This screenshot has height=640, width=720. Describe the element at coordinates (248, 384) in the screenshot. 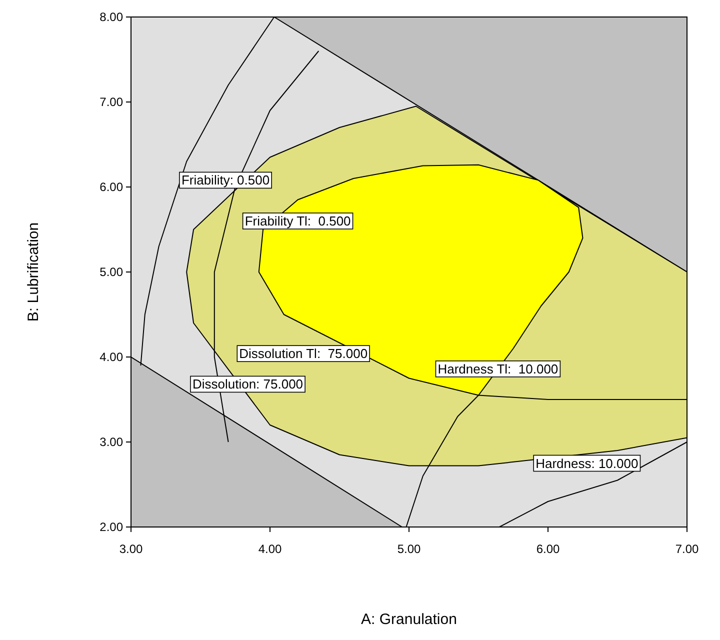

I see `annotation: Dissolution: 75.000` at that location.